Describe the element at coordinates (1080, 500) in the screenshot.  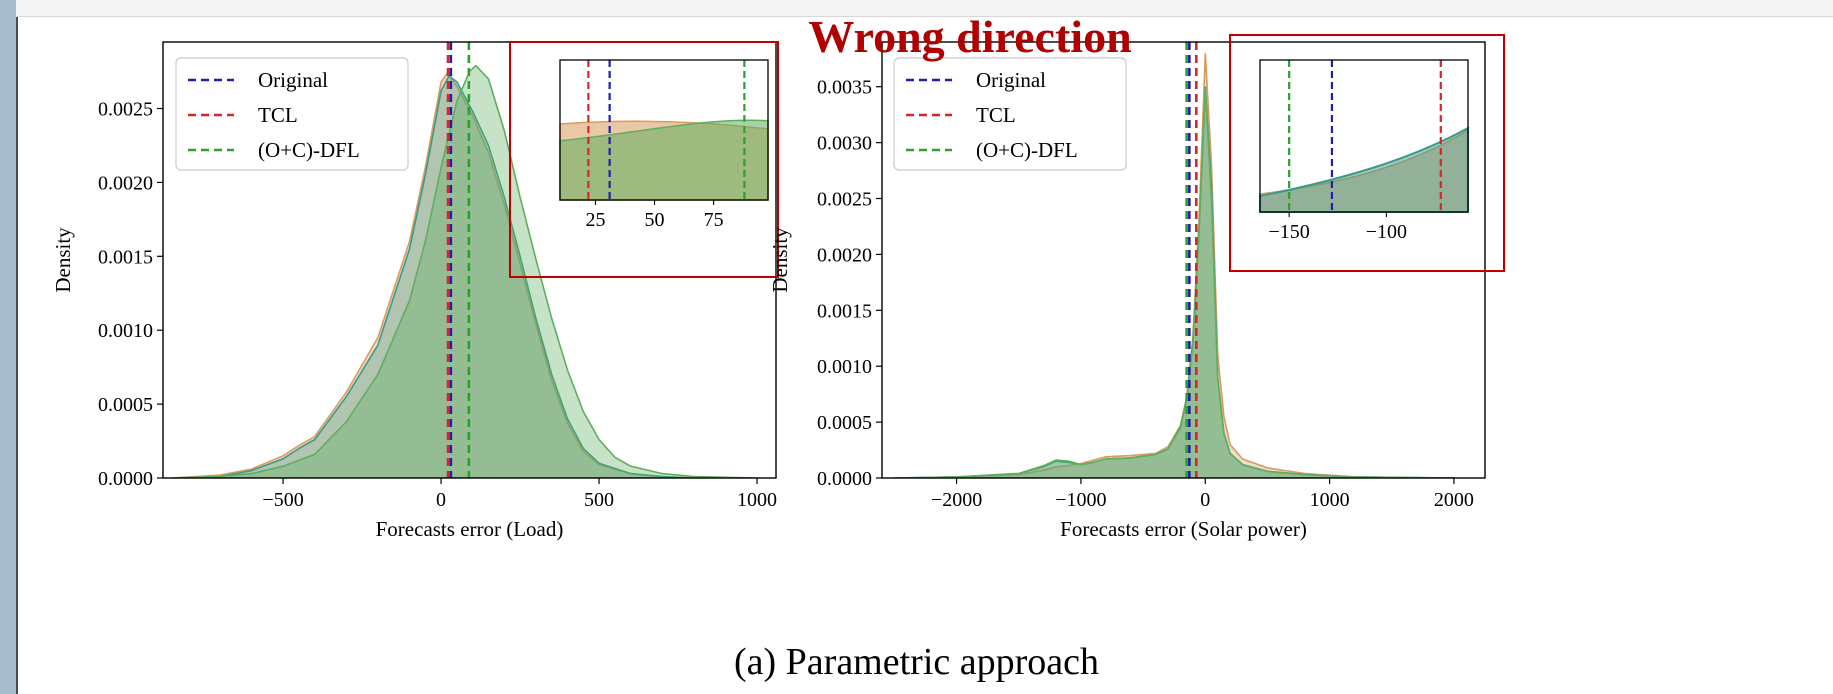
I see `x-tick-label: −1000` at that location.